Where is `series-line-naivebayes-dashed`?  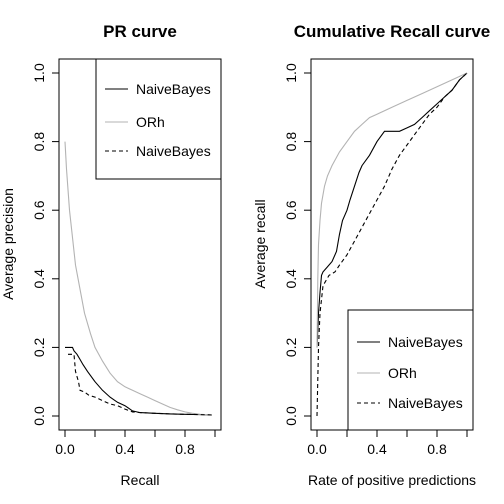 series-line-naivebayes-dashed is located at coordinates (140, 384).